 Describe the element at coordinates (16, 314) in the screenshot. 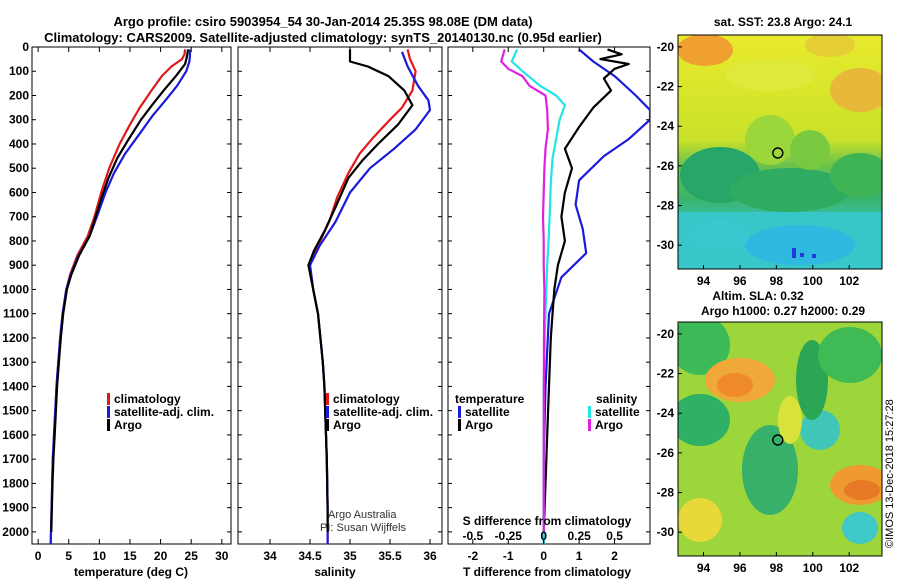

I see `depth-tick-label: 1100` at that location.